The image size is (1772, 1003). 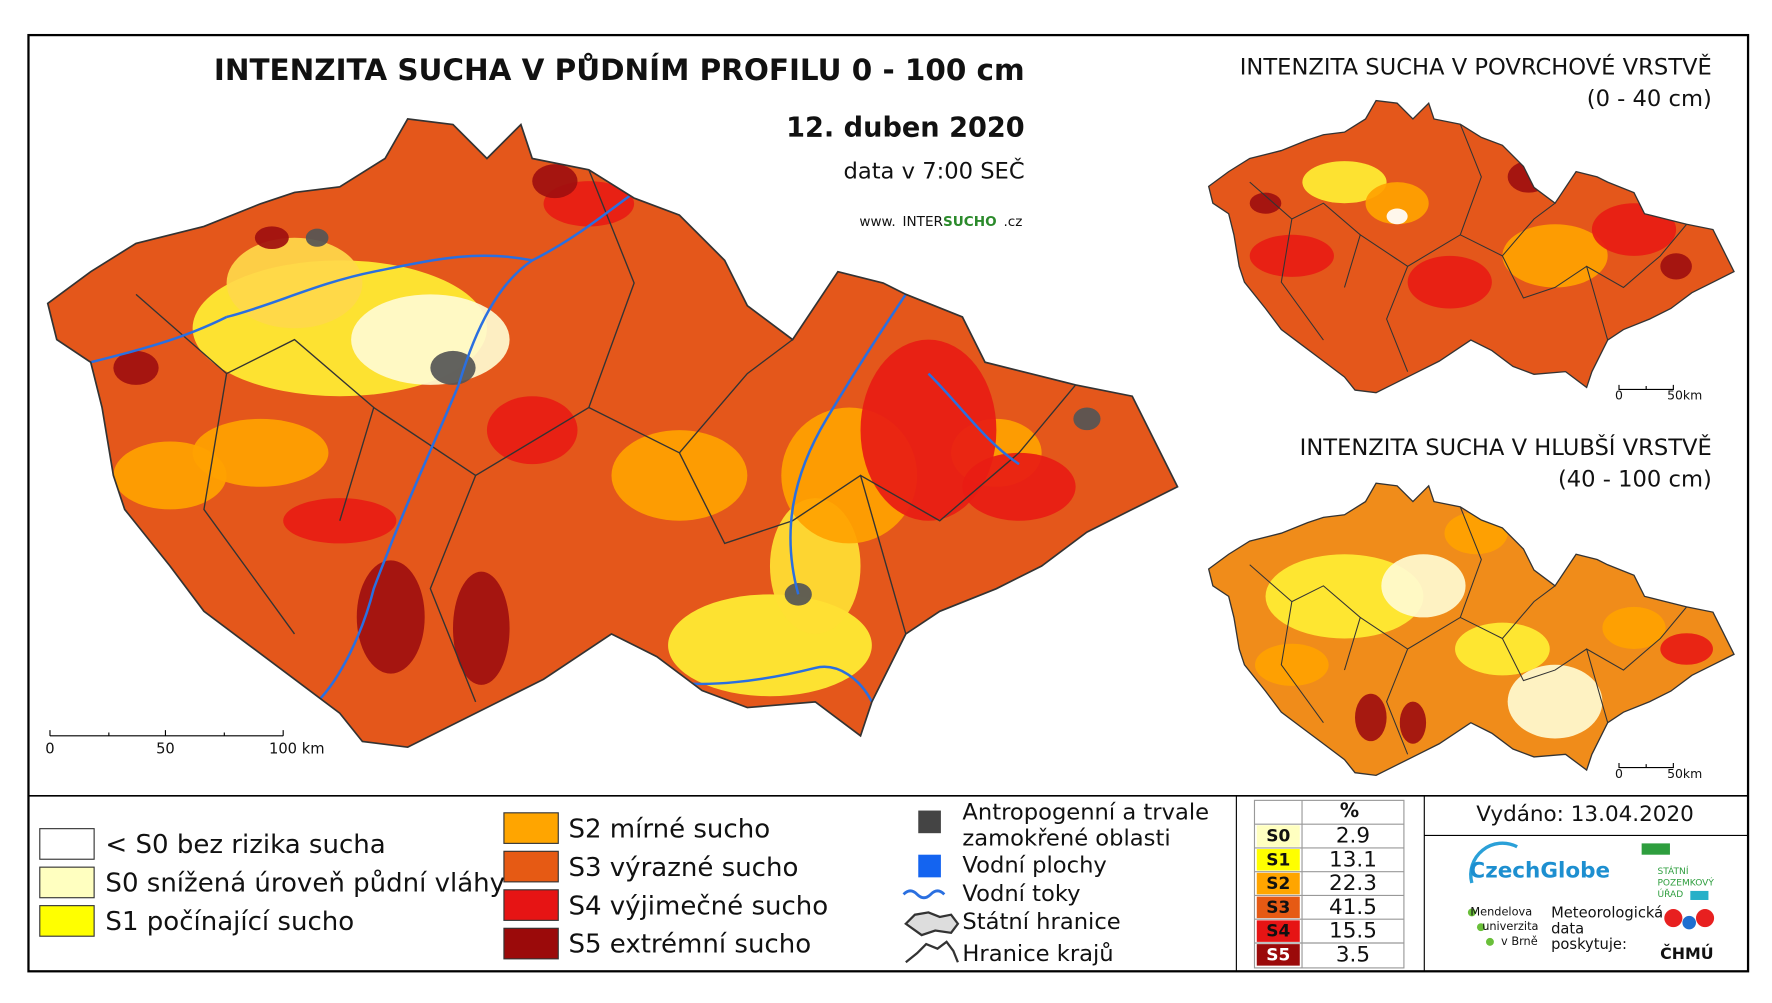 I want to click on logo-dot, so click(x=1480, y=927).